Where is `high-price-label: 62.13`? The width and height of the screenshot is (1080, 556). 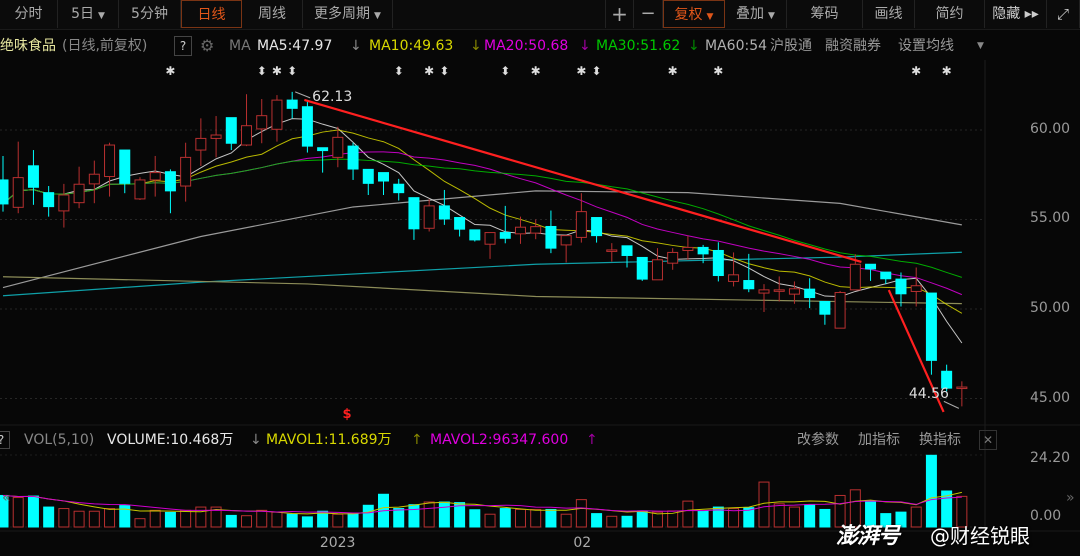
high-price-label: 62.13 is located at coordinates (332, 96).